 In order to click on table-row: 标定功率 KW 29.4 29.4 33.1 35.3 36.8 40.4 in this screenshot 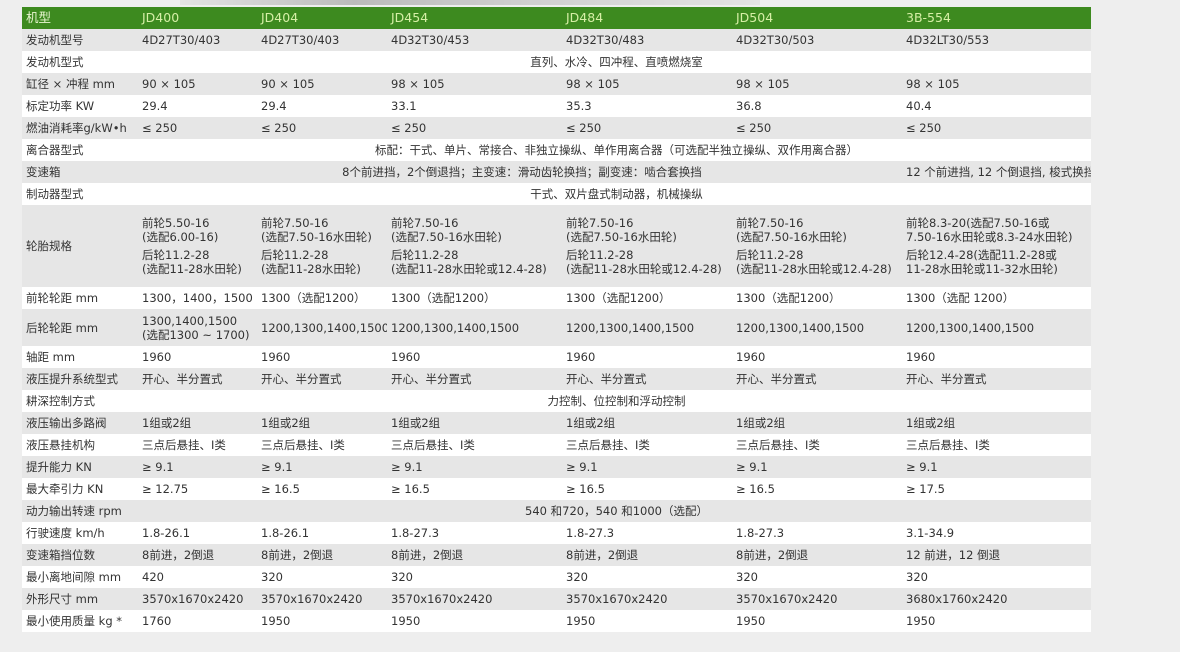, I will do `click(556, 106)`.